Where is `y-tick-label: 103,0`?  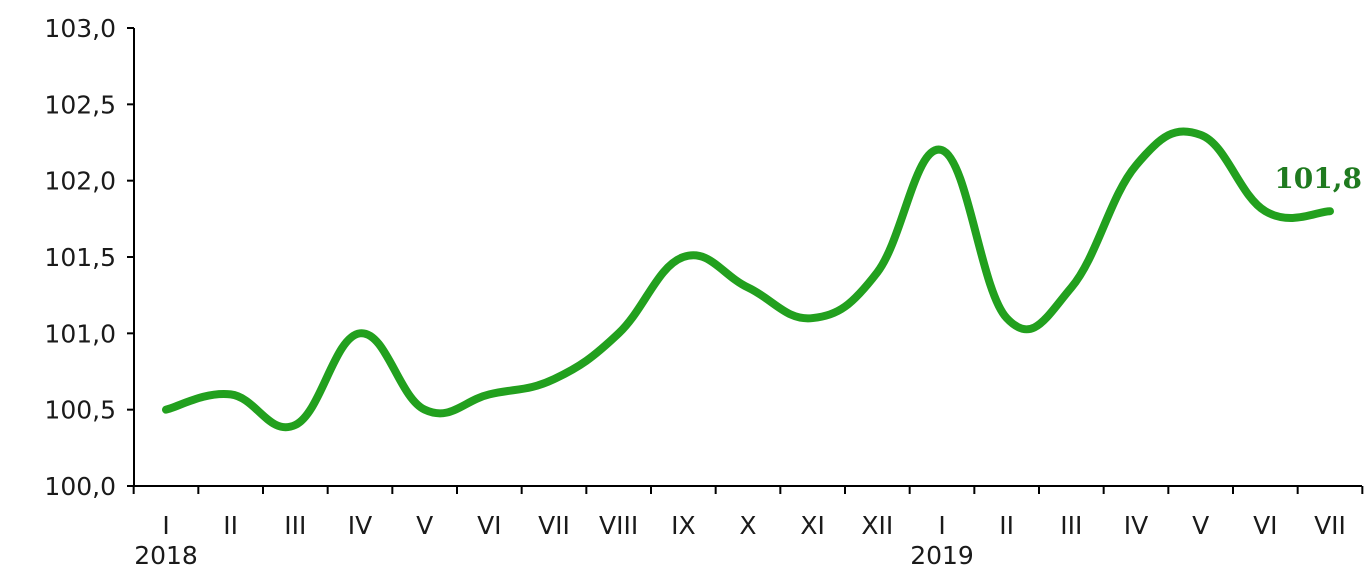
y-tick-label: 103,0 is located at coordinates (80, 28).